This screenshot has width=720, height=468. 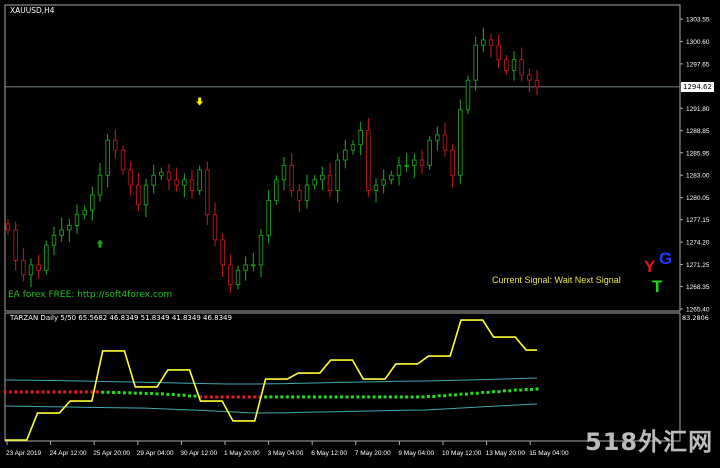 What do you see at coordinates (271, 408) in the screenshot?
I see `lower-band-line` at bounding box center [271, 408].